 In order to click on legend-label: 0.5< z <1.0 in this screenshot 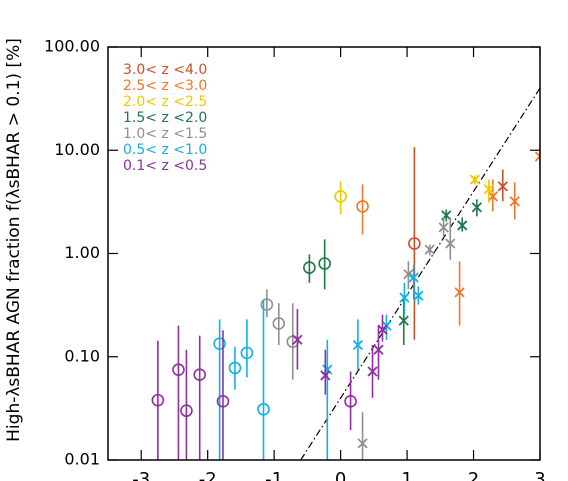, I will do `click(165, 150)`.